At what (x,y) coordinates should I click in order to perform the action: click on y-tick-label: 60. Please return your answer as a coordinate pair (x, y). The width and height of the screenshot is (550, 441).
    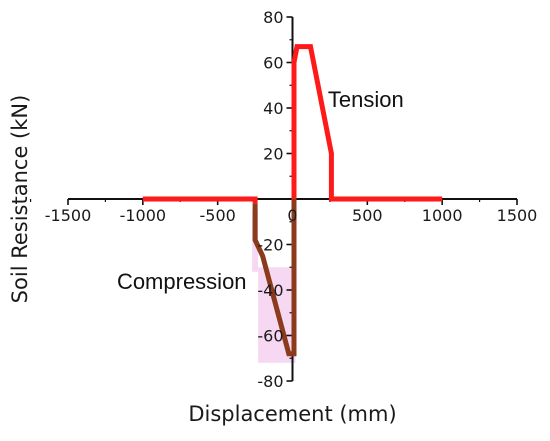
    Looking at the image, I should click on (273, 63).